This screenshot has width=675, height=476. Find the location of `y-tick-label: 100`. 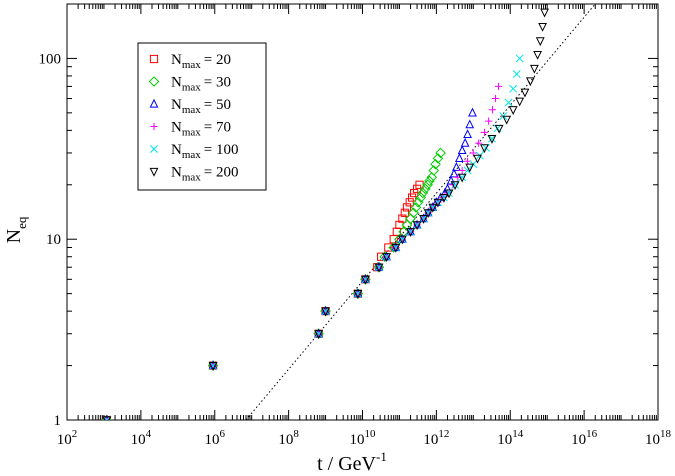

y-tick-label: 100 is located at coordinates (50, 59).